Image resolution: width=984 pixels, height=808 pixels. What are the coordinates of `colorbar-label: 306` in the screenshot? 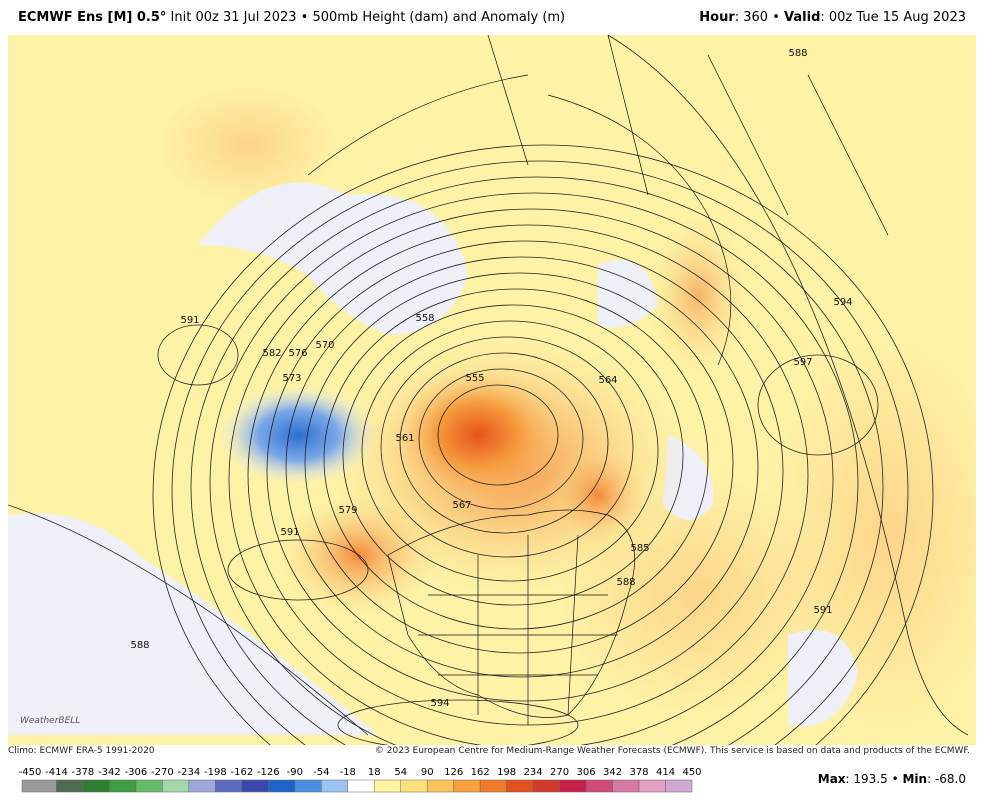 It's located at (586, 772).